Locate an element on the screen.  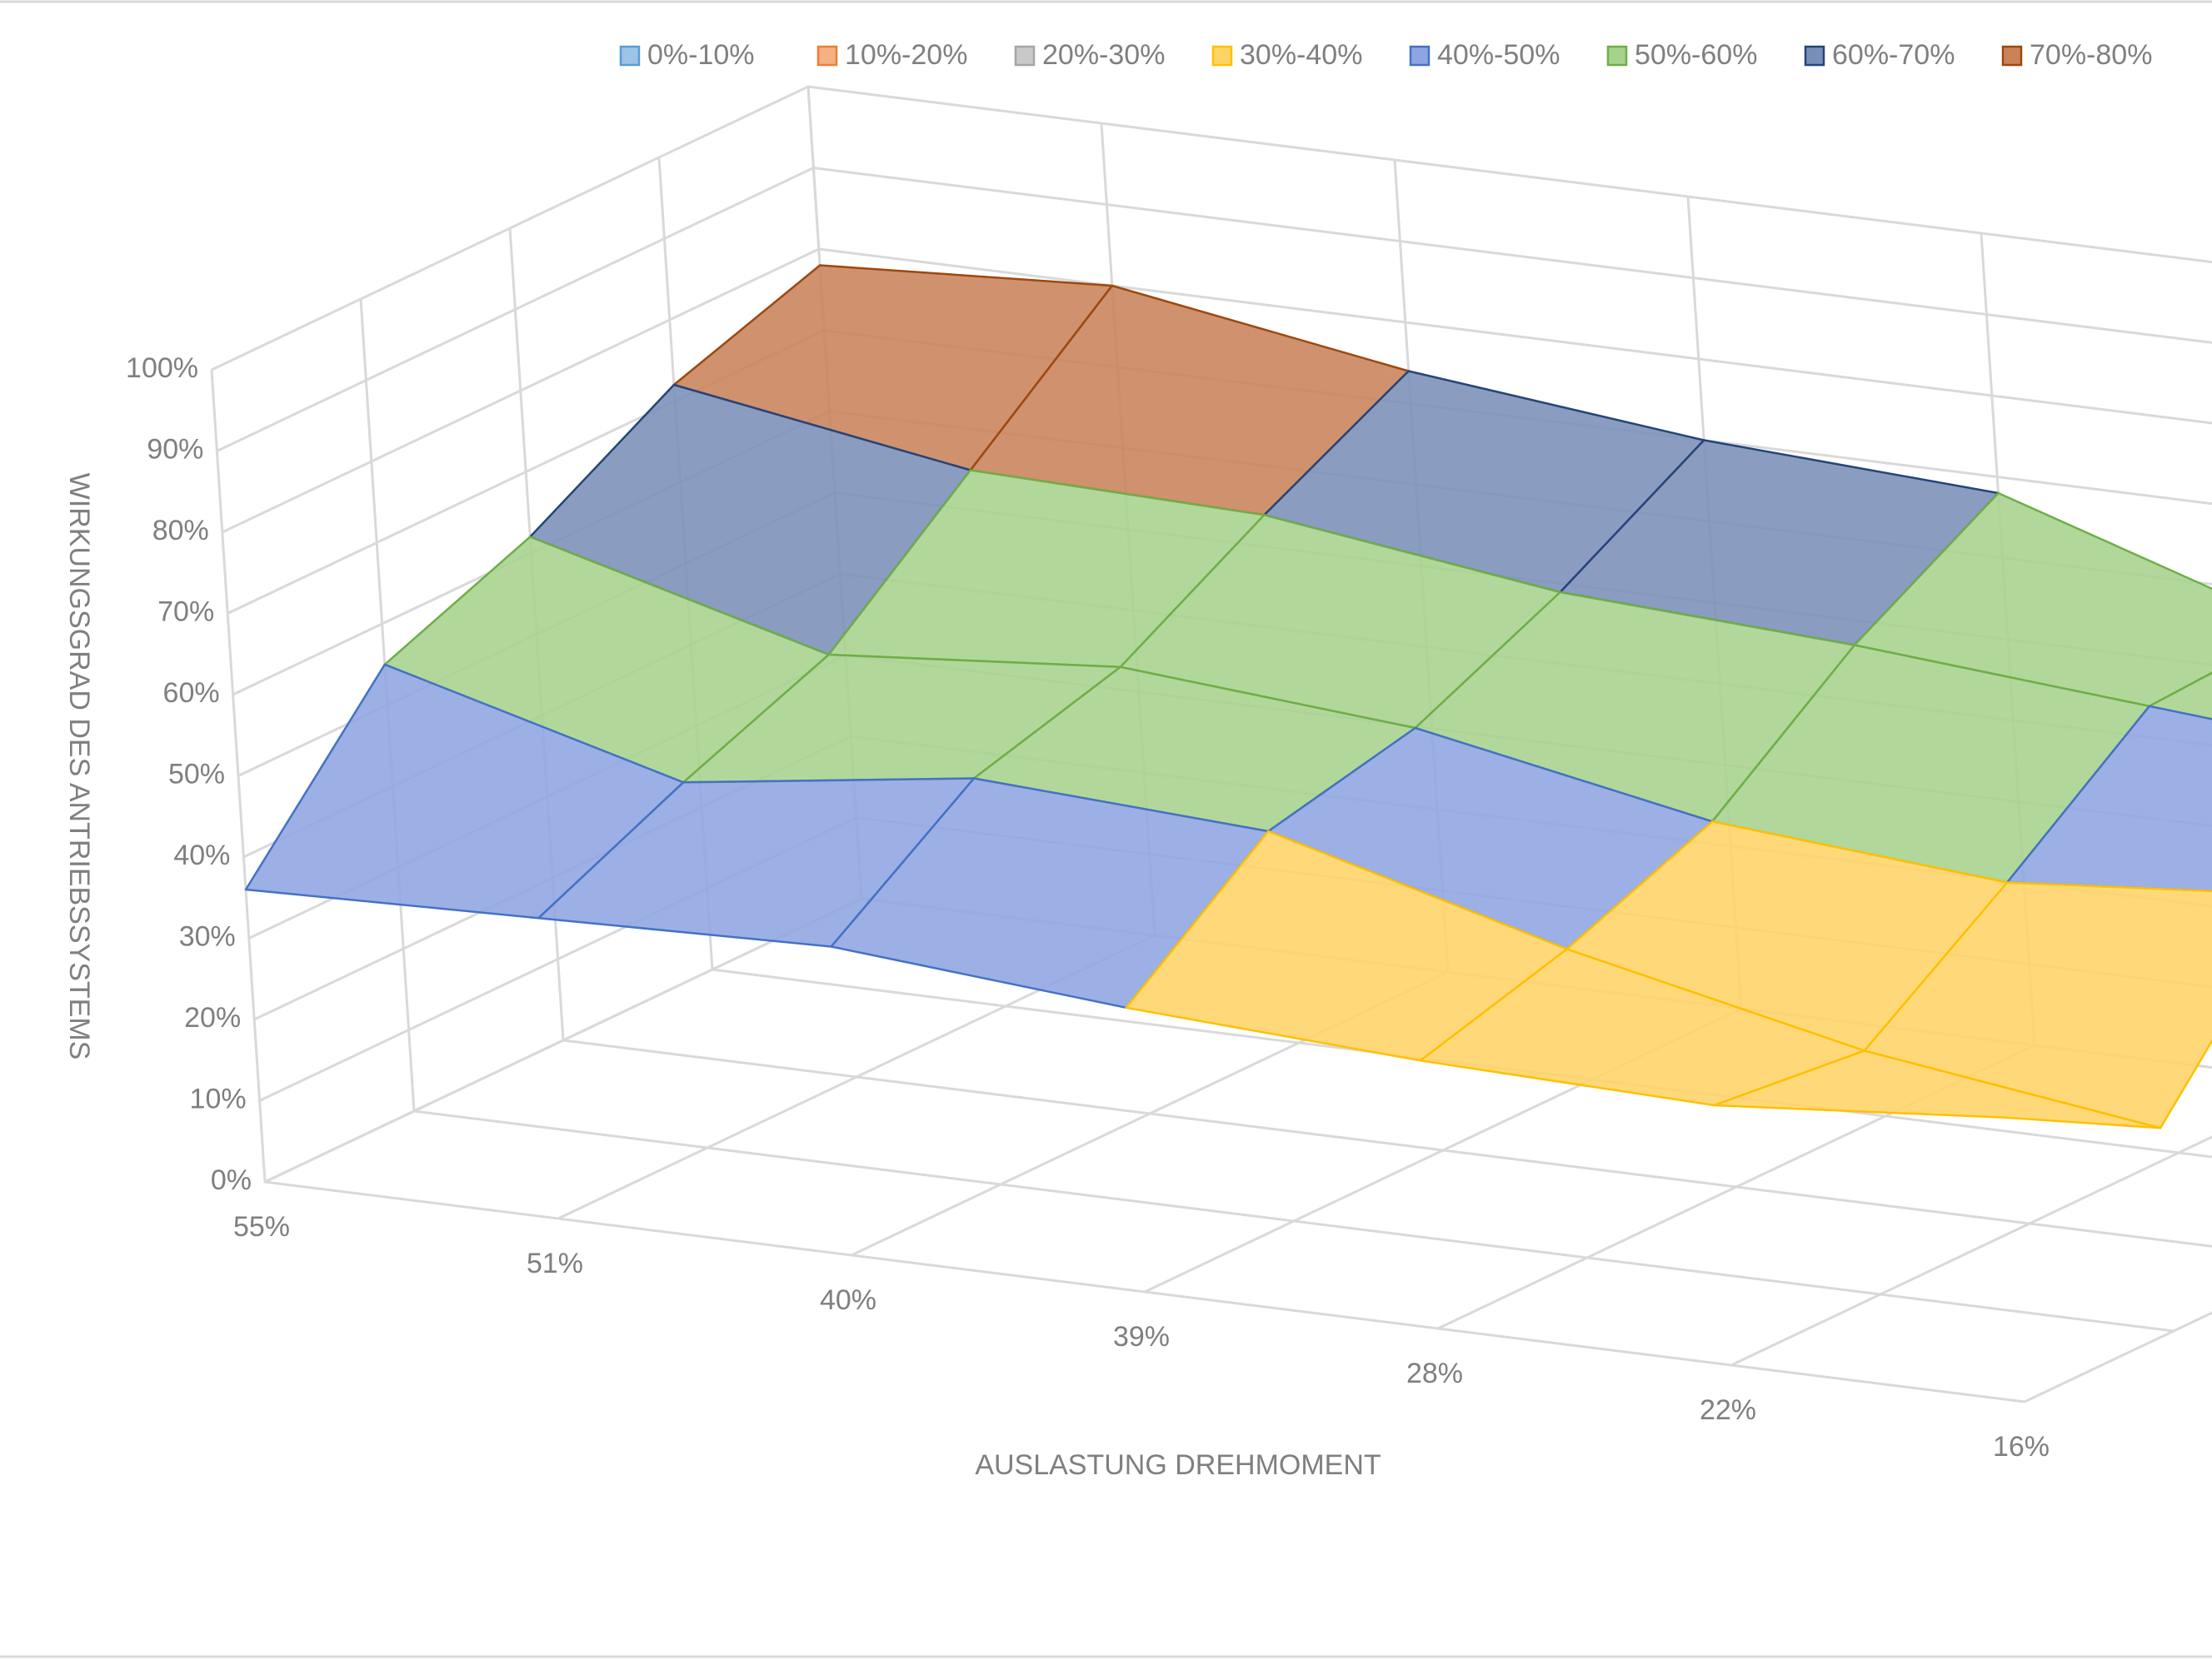
x-axis-title: AUSLASTUNG DREHMOMENT is located at coordinates (1178, 1465).